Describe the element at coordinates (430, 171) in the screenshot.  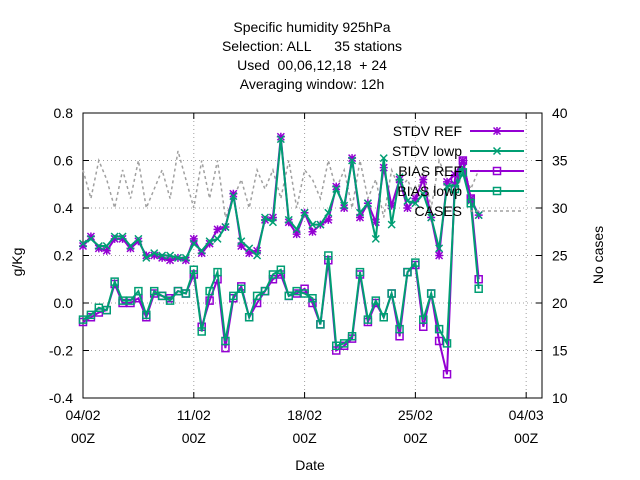
I see `legend-label: BIAS REF` at that location.